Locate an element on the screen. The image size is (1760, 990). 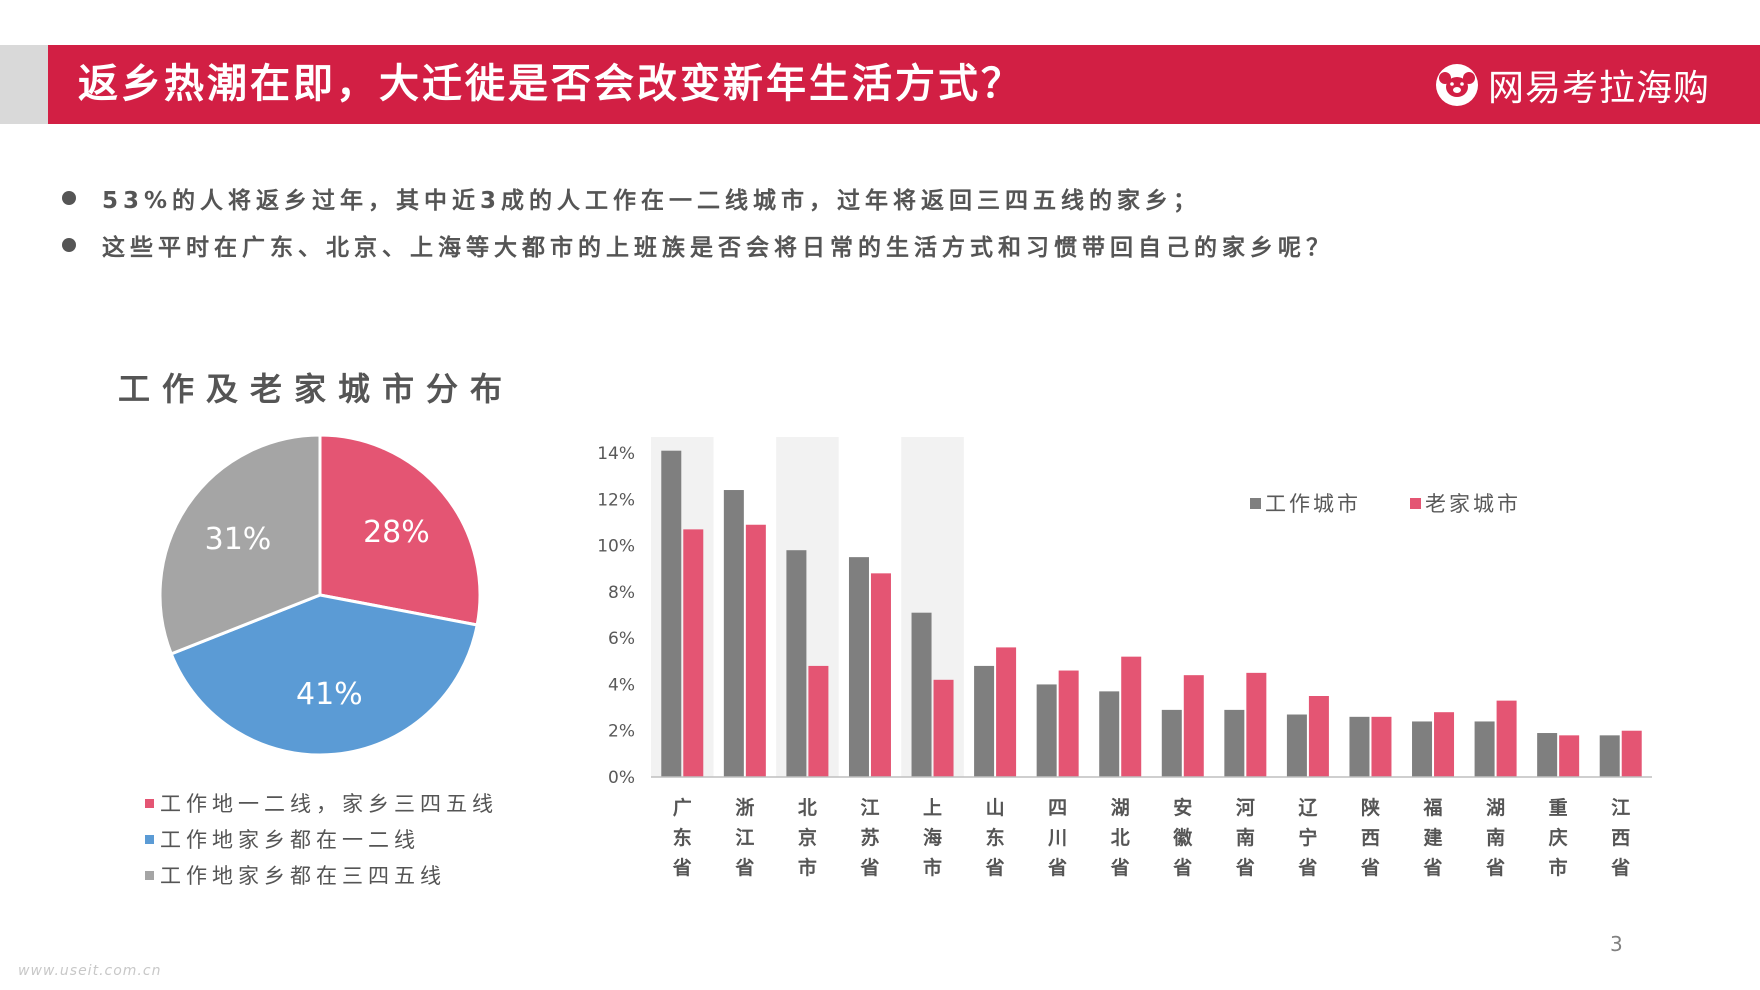
x-tick-label: 河 is located at coordinates (1245, 808).